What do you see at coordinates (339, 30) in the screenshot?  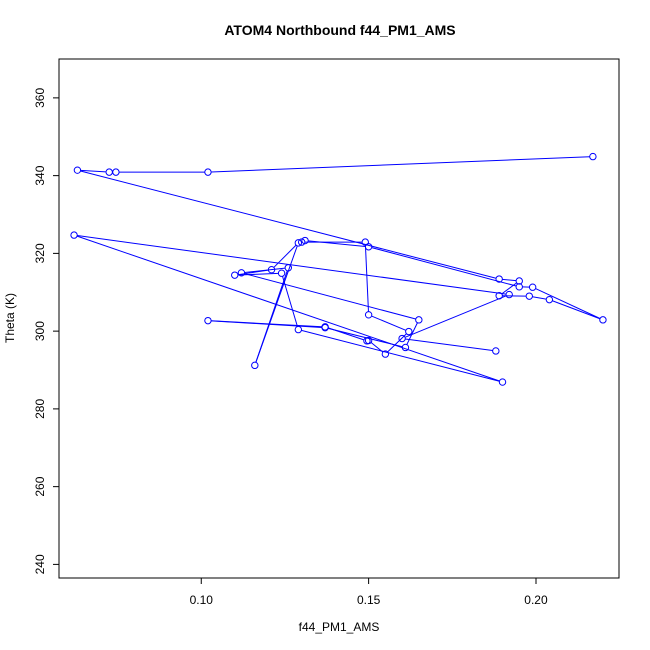 I see `chart-title: ATOM4 Northbound f44_PM1_AMS` at bounding box center [339, 30].